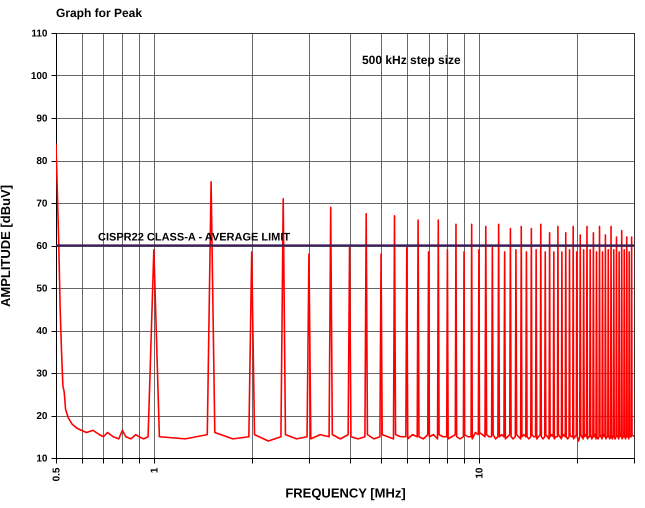 This screenshot has height=508, width=645. What do you see at coordinates (42, 331) in the screenshot?
I see `y-tick-label: 40` at bounding box center [42, 331].